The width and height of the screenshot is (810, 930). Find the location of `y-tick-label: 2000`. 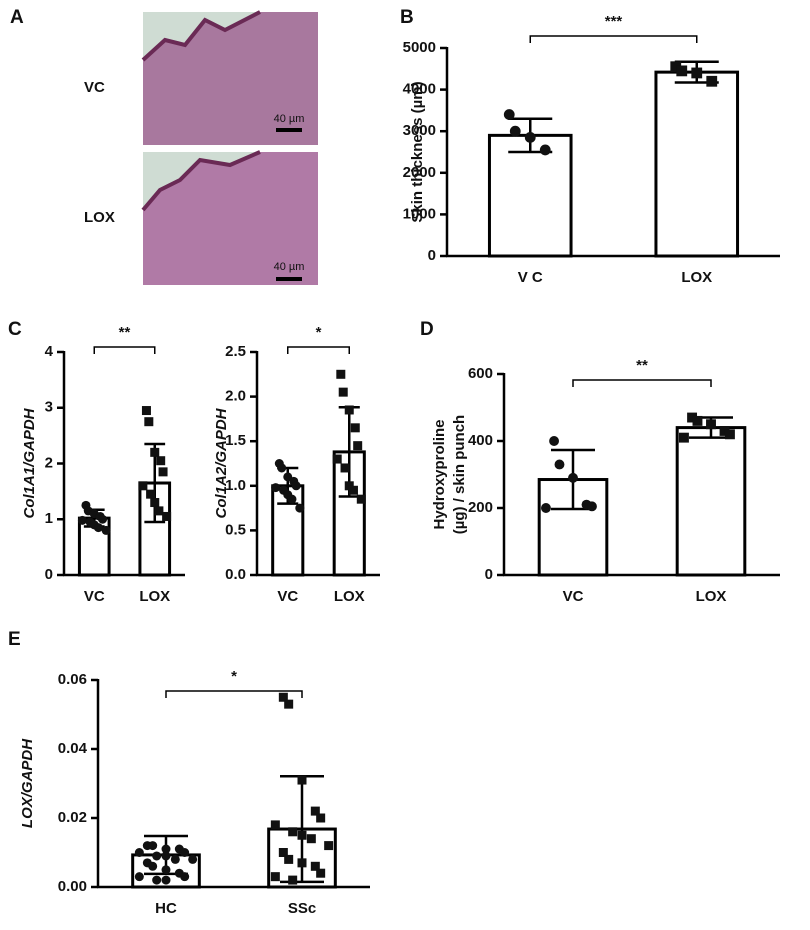

y-tick-label: 2000 is located at coordinates (419, 172).